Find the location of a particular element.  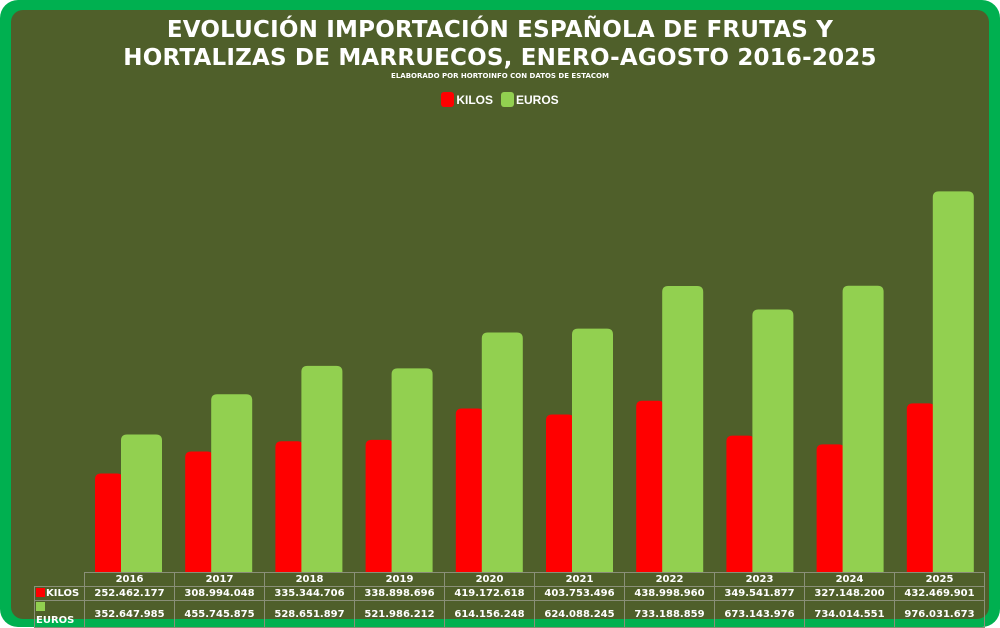

table-value-euros: 624.088.245 is located at coordinates (579, 614).